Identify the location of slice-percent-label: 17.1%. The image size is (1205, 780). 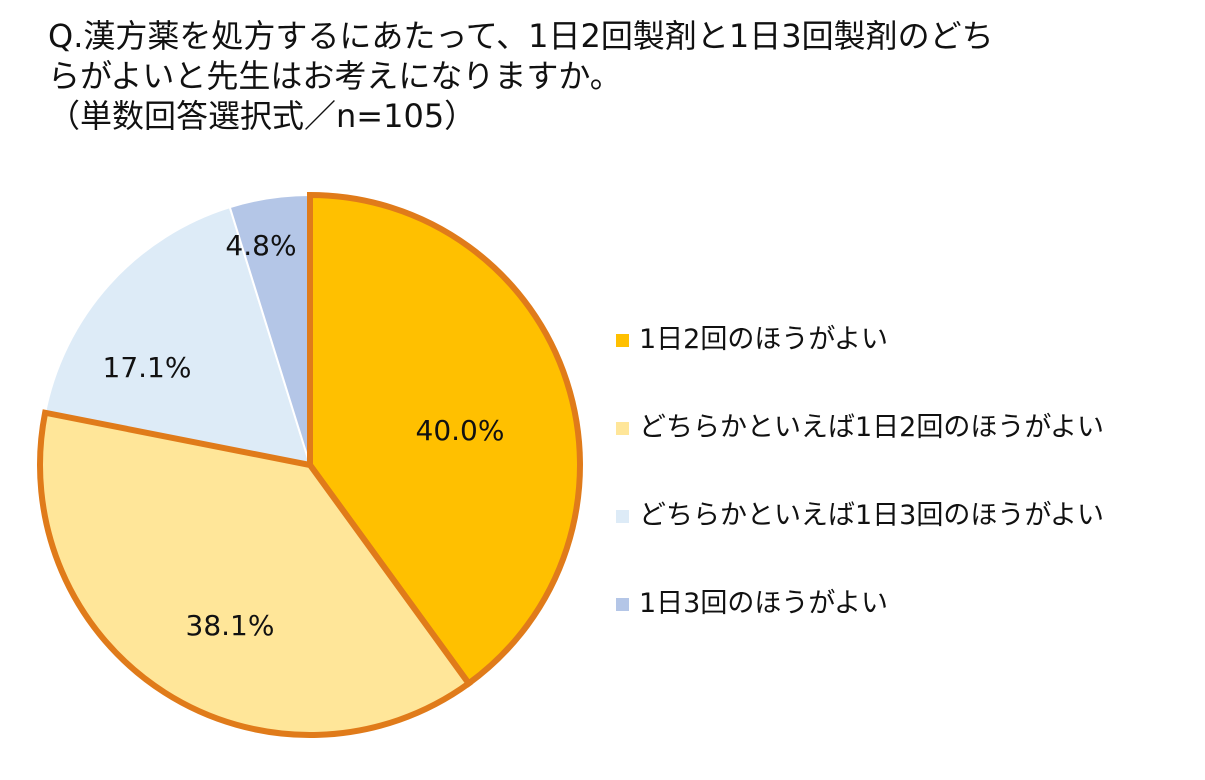
(147, 367).